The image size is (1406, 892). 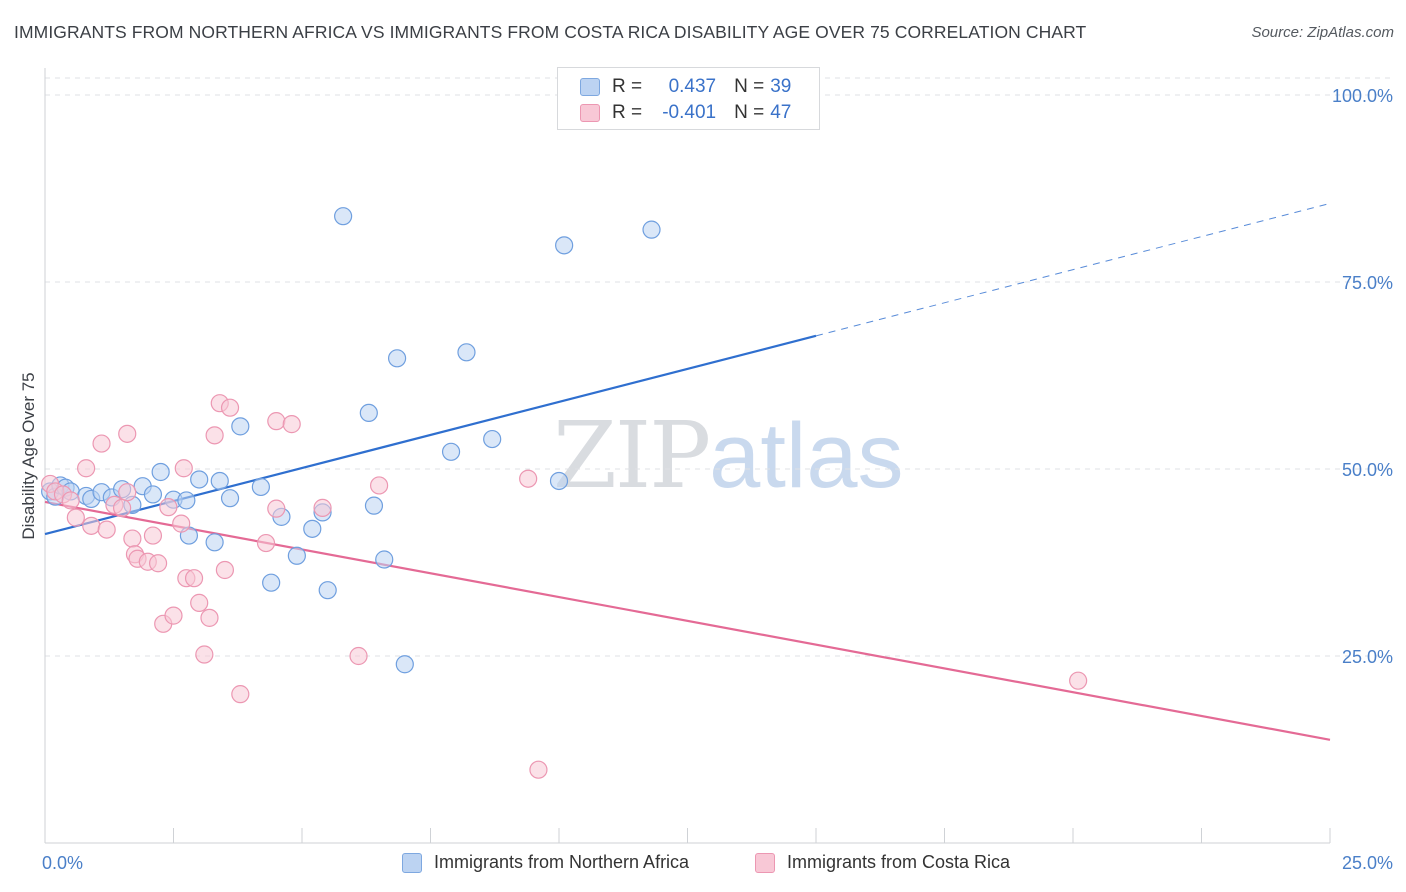 What do you see at coordinates (1367, 863) in the screenshot?
I see `x-tick-label: 25.0%` at bounding box center [1367, 863].